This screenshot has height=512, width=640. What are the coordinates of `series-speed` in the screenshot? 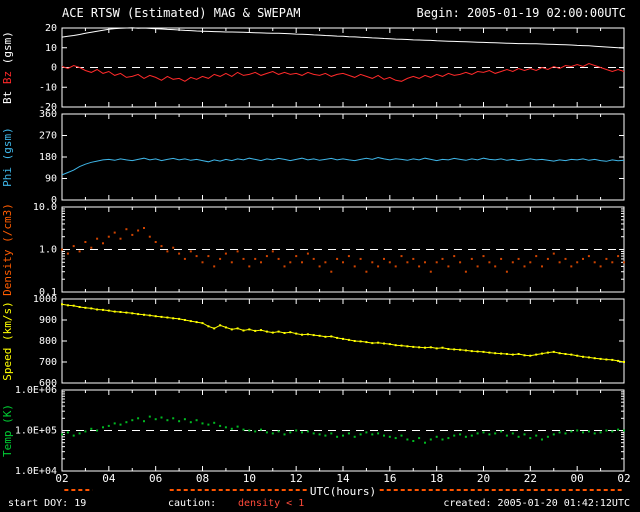 It's located at (343, 333).